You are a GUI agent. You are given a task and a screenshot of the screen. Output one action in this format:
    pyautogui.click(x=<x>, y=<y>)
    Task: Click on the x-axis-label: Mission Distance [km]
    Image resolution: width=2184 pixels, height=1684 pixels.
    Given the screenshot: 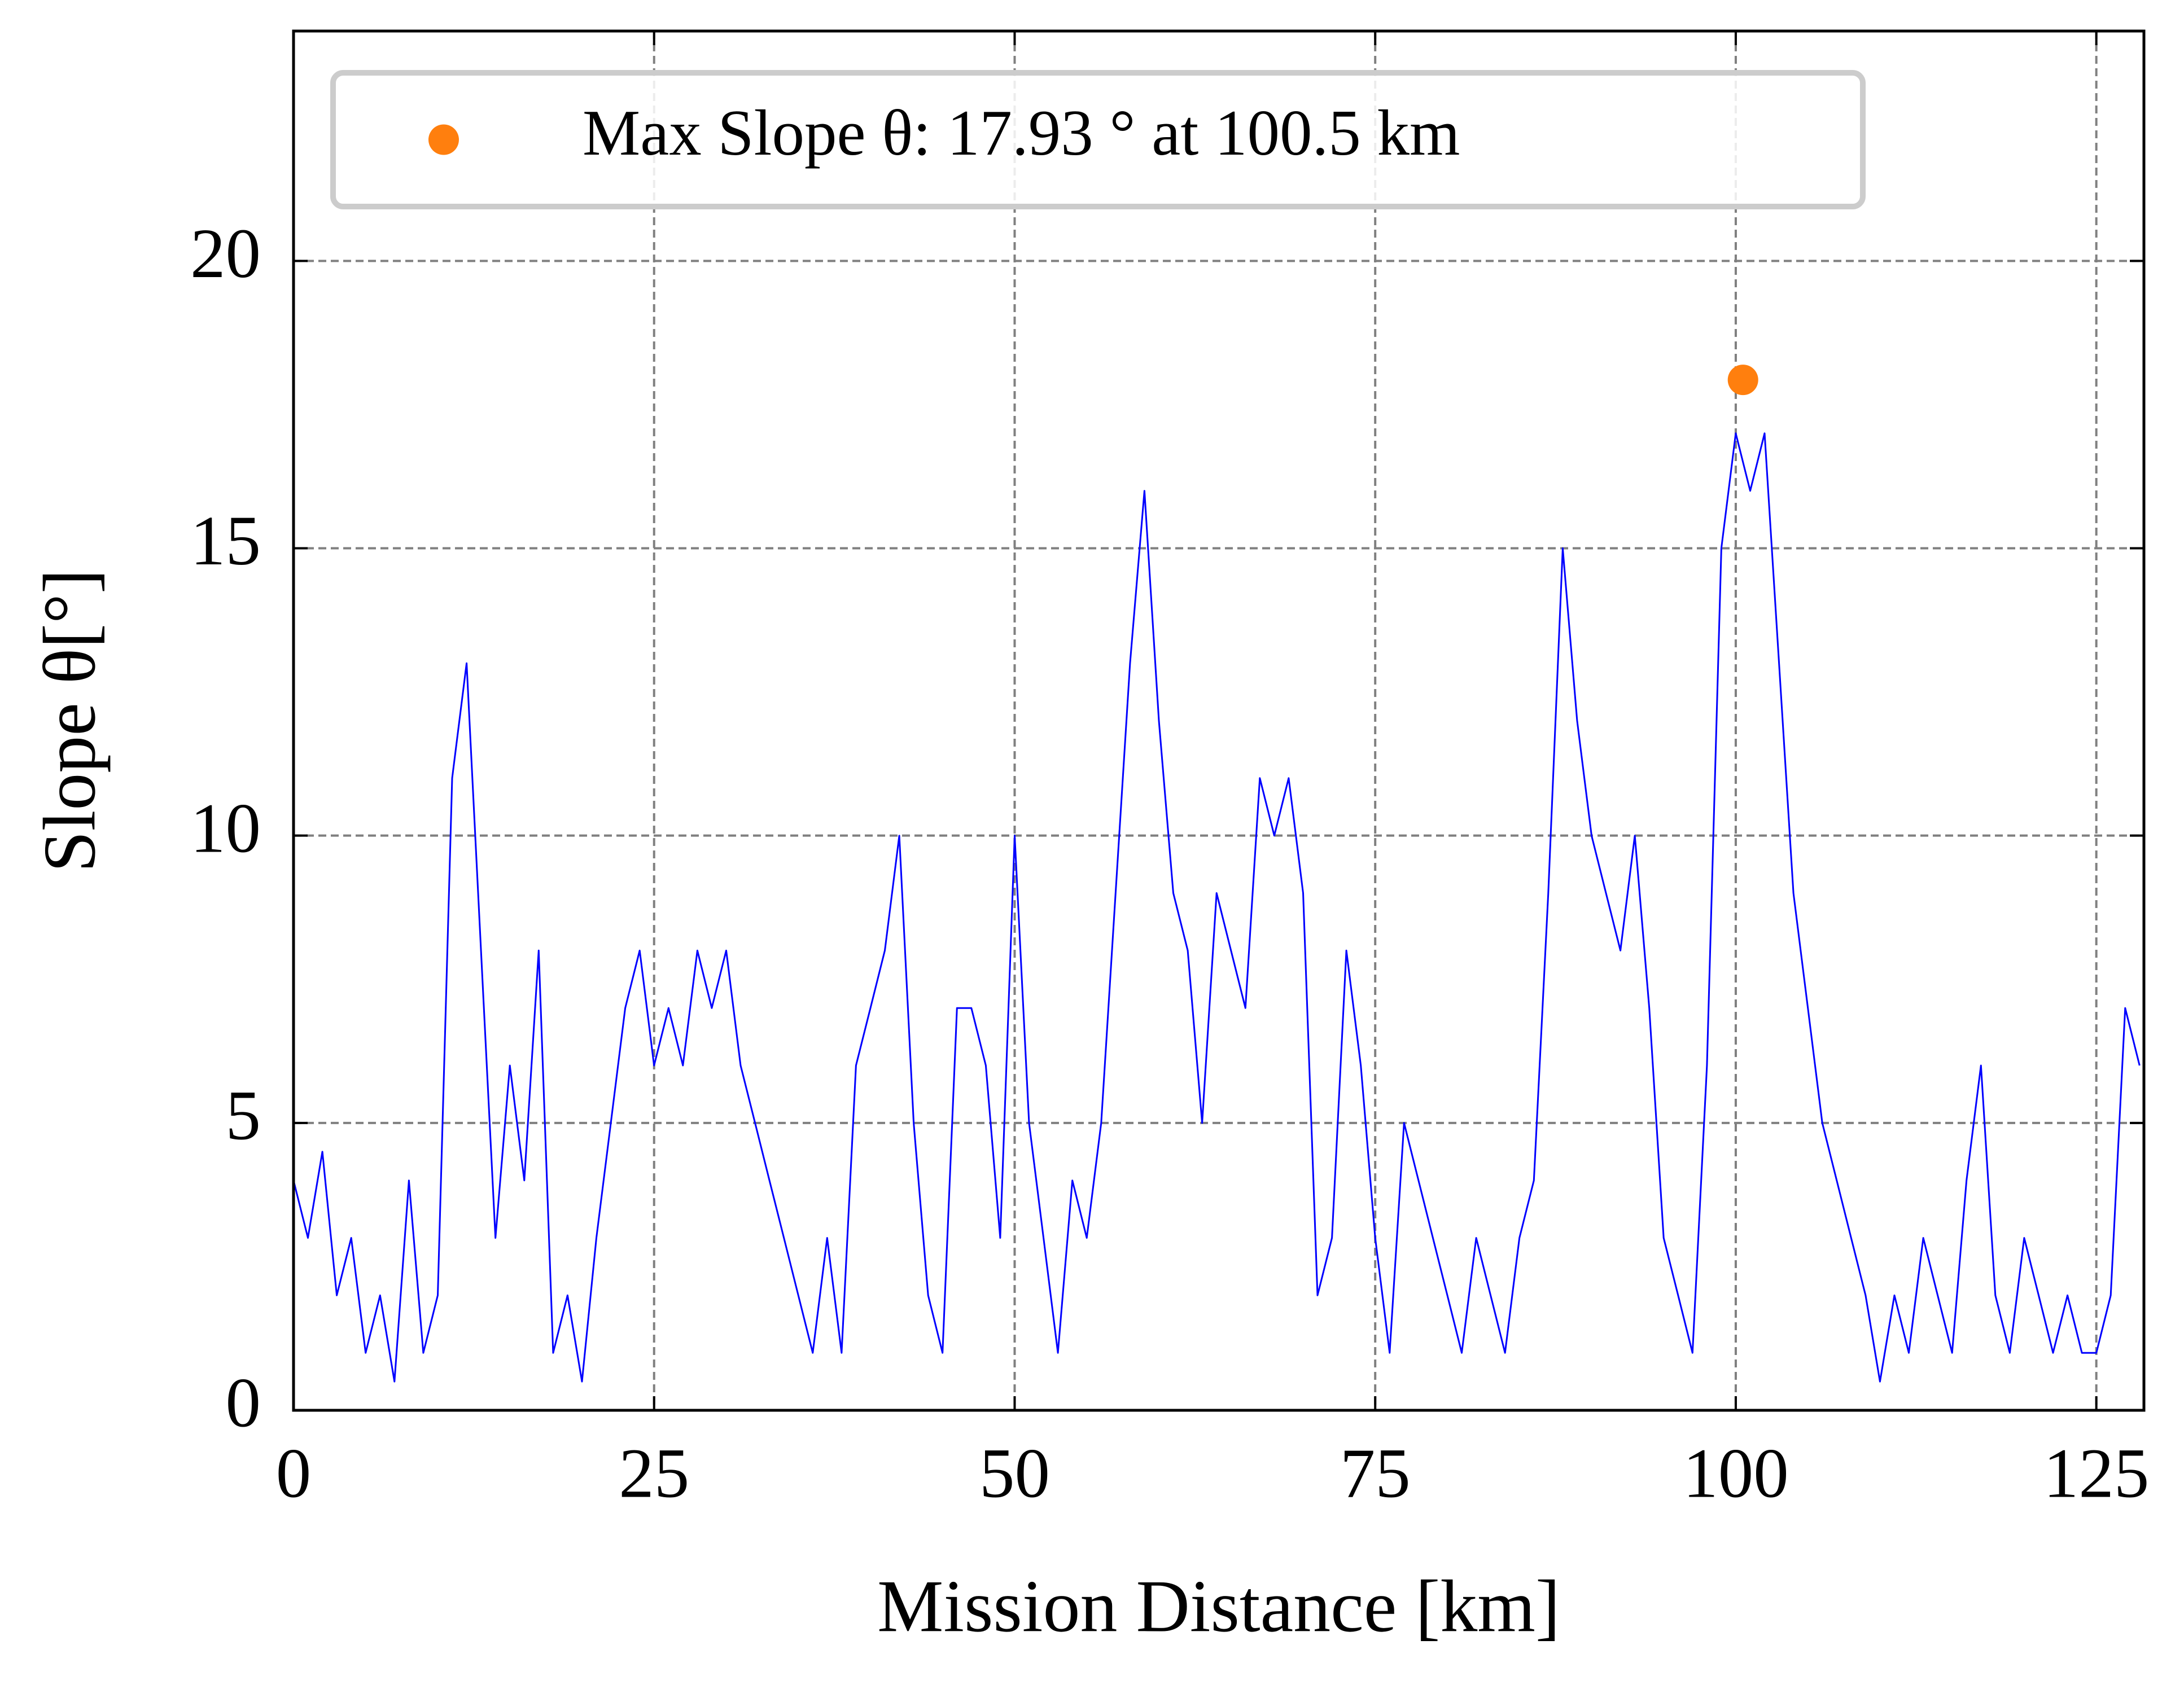 What is the action you would take?
    pyautogui.click(x=1218, y=1605)
    